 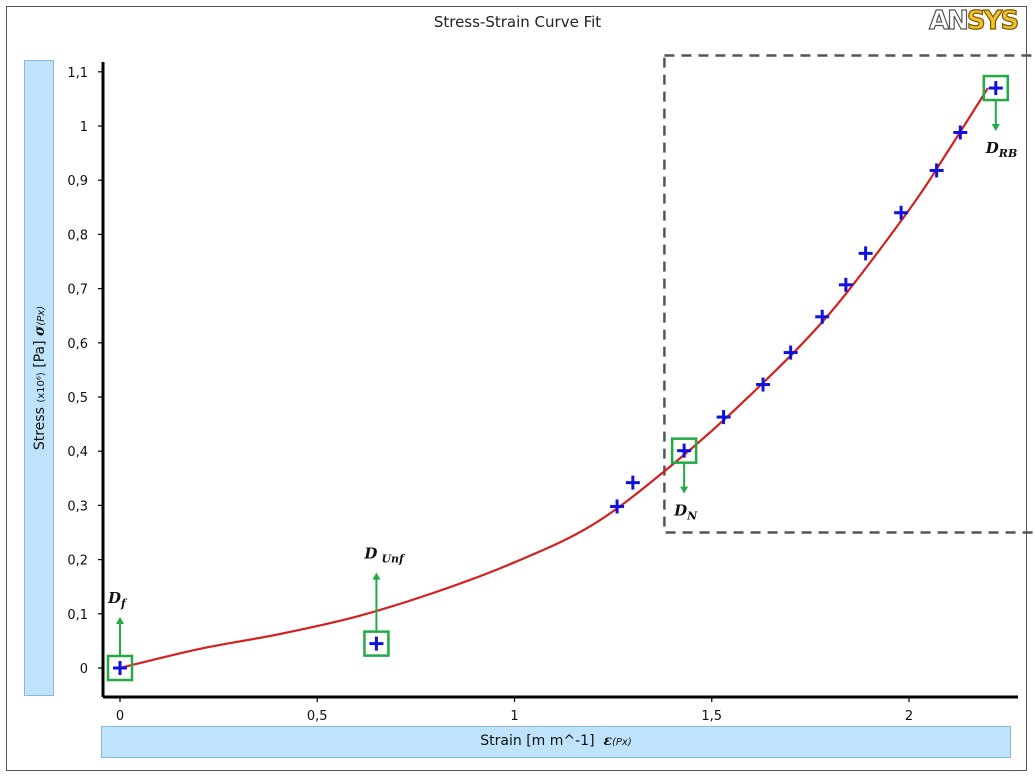 What do you see at coordinates (948, 20) in the screenshot?
I see `logo-part-an: AN` at bounding box center [948, 20].